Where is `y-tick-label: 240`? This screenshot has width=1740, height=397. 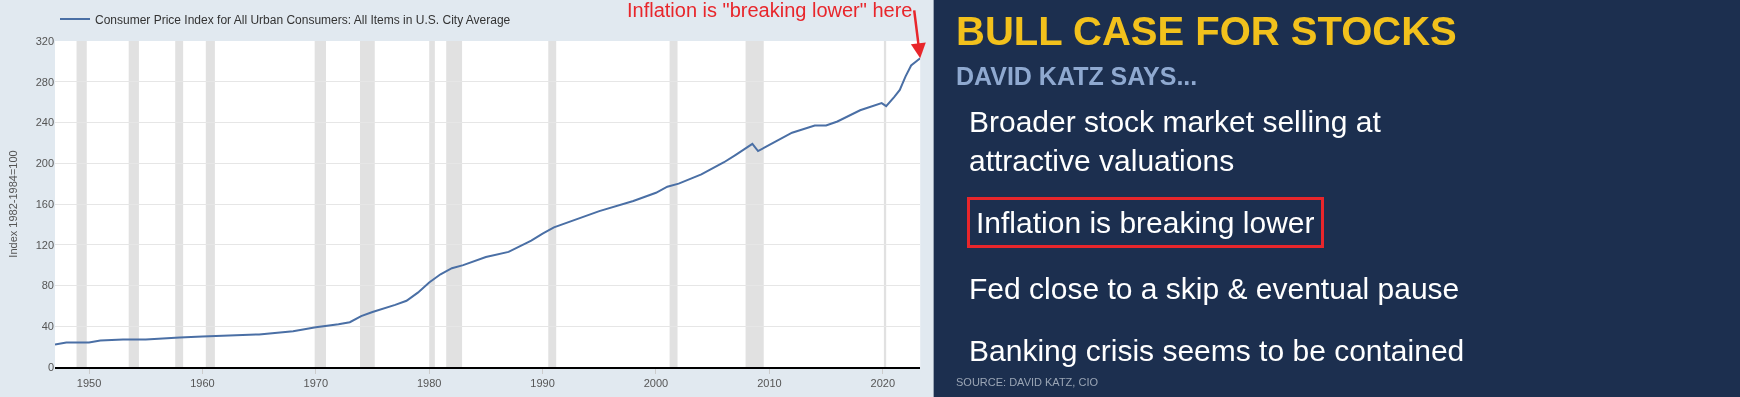 y-tick-label: 240 is located at coordinates (44, 122).